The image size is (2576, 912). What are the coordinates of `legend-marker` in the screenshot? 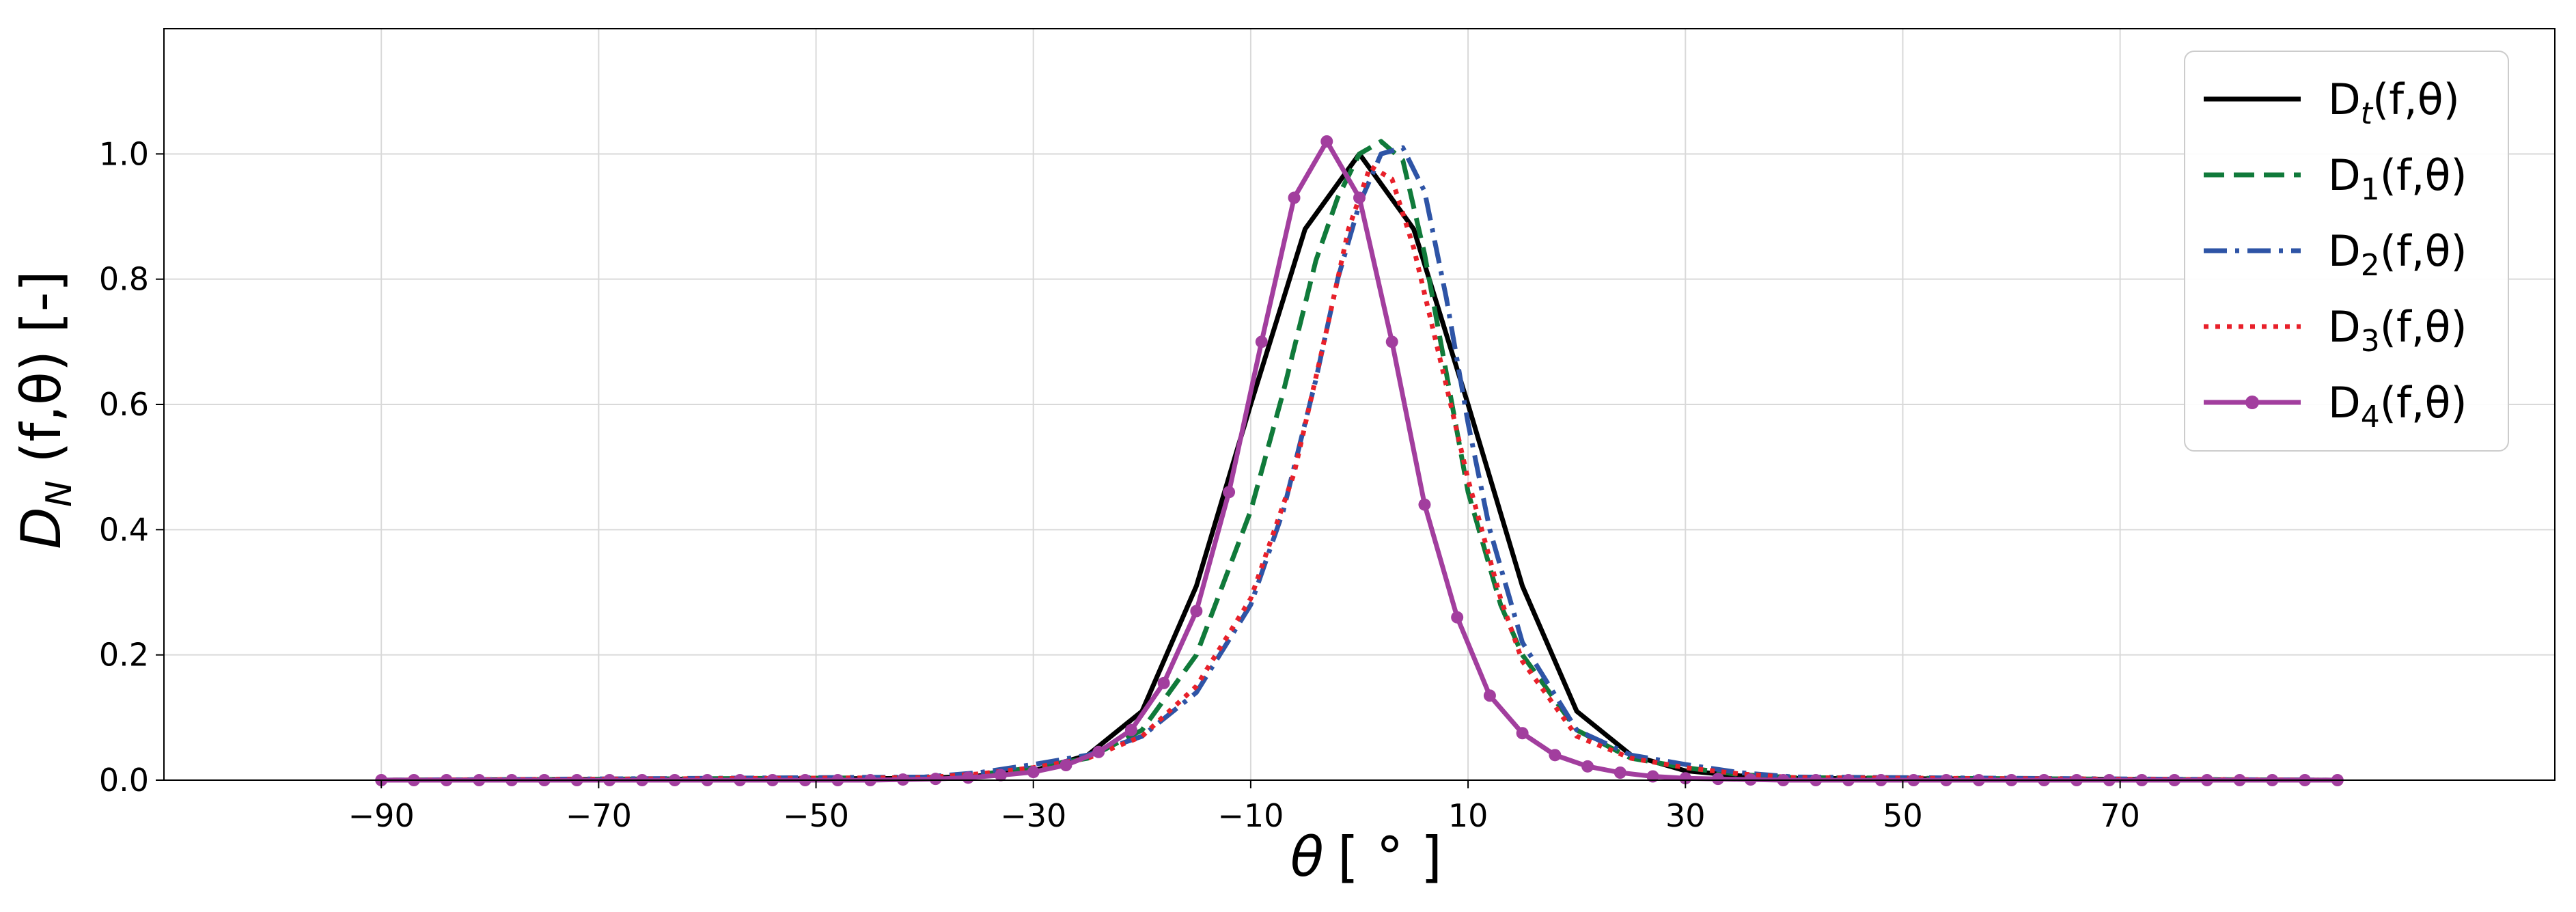 It's located at (2252, 403).